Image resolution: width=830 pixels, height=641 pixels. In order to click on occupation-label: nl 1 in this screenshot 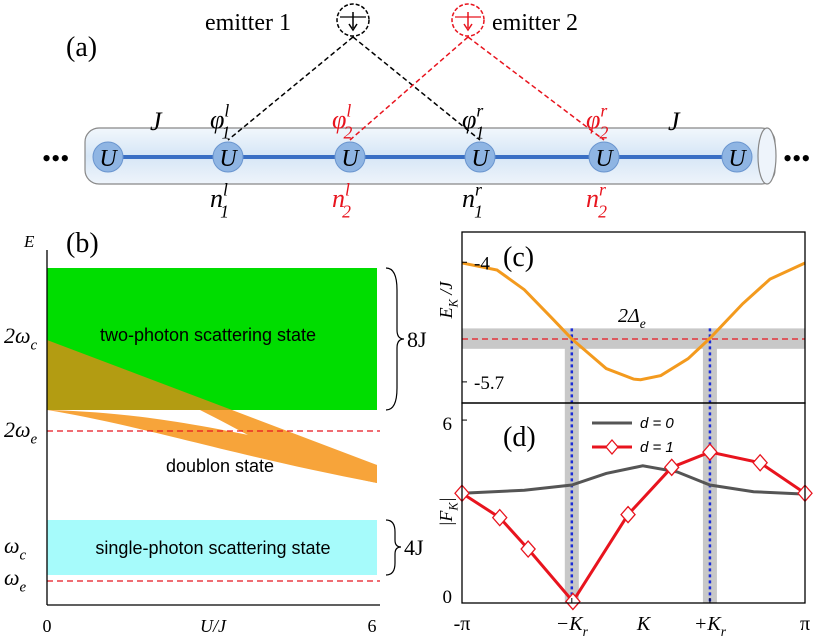, I will do `click(219, 200)`.